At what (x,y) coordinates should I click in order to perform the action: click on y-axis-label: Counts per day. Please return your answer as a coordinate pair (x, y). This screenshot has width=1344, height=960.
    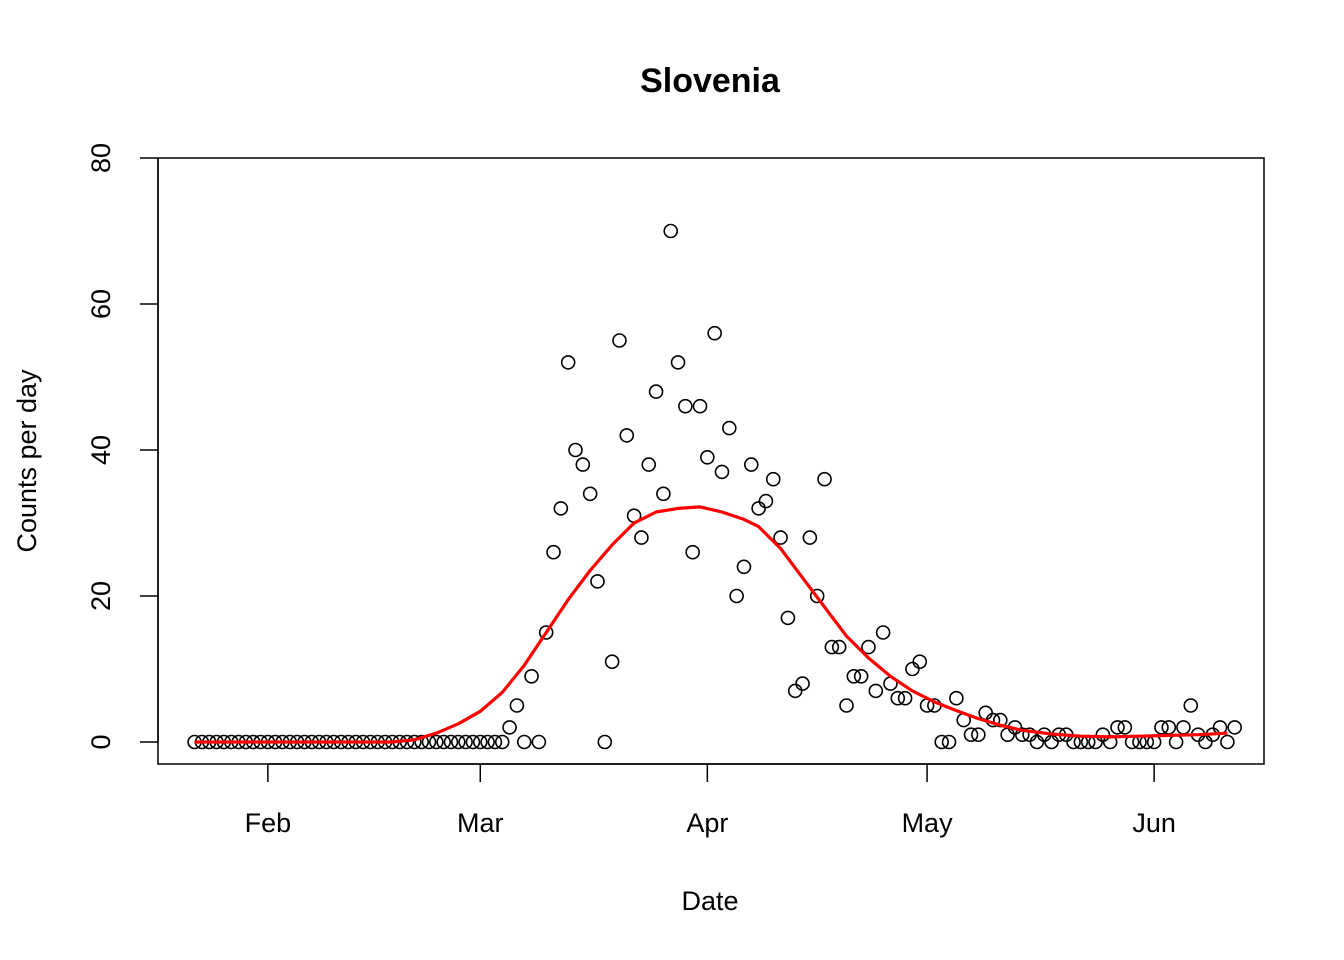
    Looking at the image, I should click on (27, 461).